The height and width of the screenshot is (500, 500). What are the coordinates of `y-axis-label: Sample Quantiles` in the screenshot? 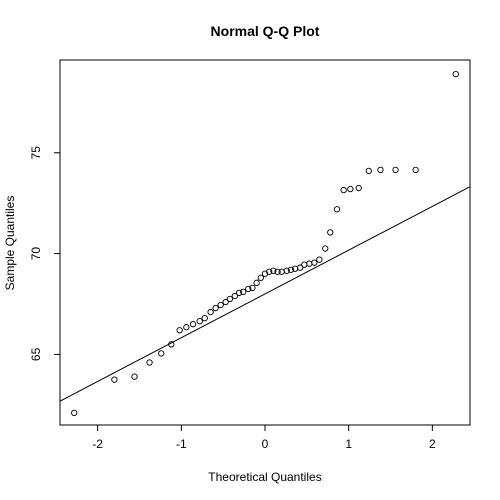 It's located at (10, 243).